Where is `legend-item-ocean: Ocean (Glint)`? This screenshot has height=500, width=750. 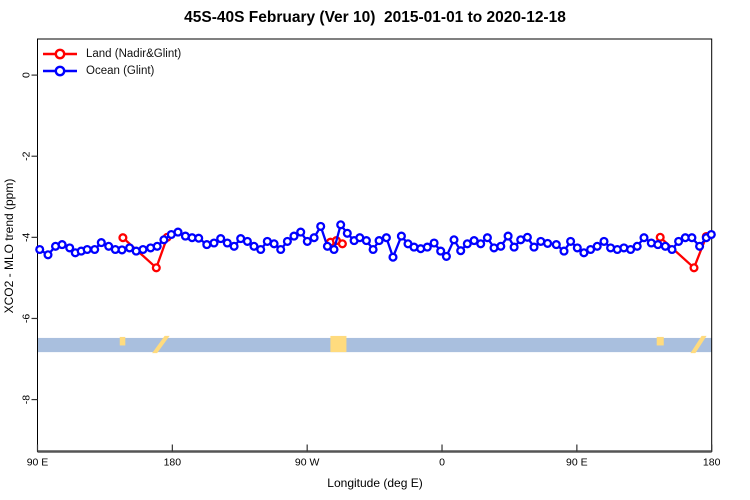
legend-item-ocean: Ocean (Glint) is located at coordinates (111, 70).